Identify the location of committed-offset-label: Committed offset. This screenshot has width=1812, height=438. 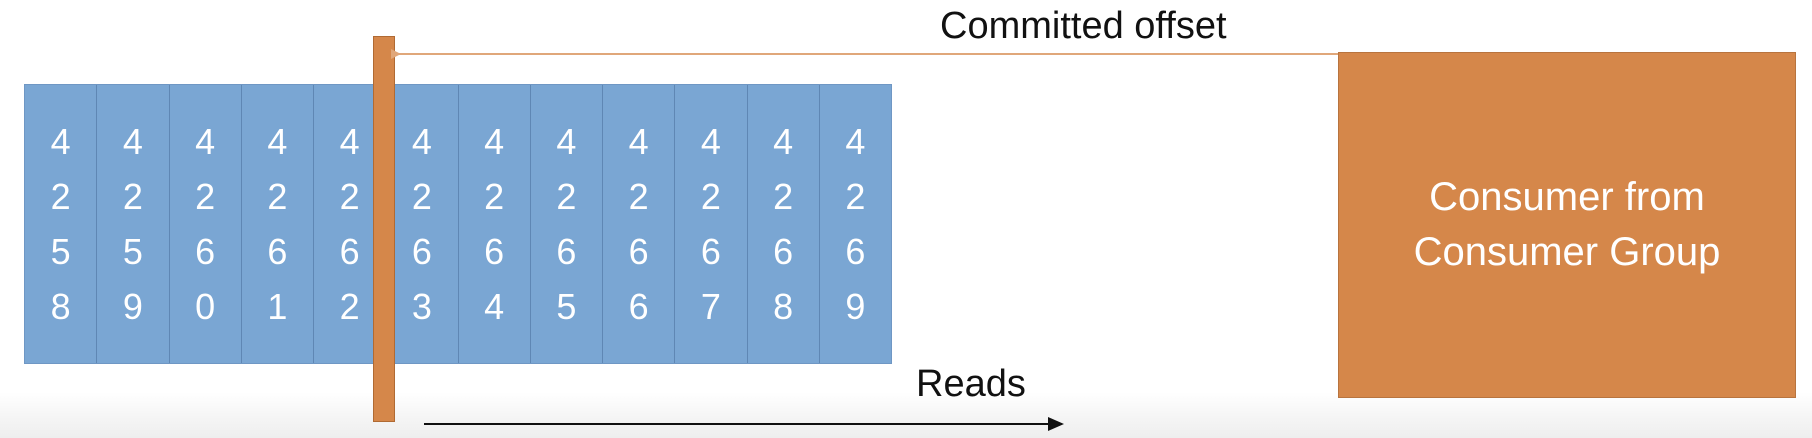
(1083, 26).